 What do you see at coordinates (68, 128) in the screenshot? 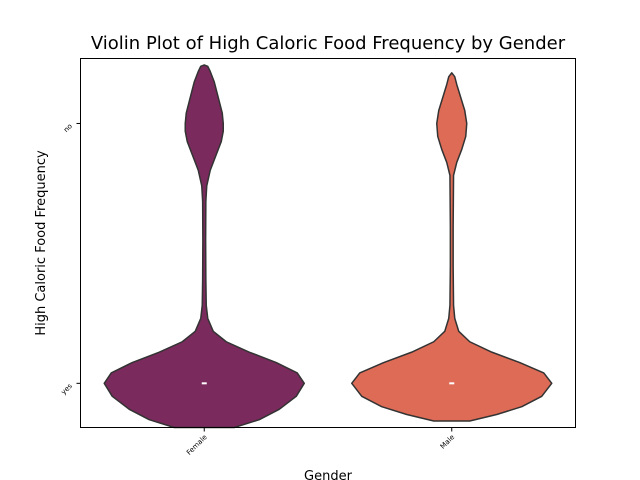
I see `y-tick-label-no: no` at bounding box center [68, 128].